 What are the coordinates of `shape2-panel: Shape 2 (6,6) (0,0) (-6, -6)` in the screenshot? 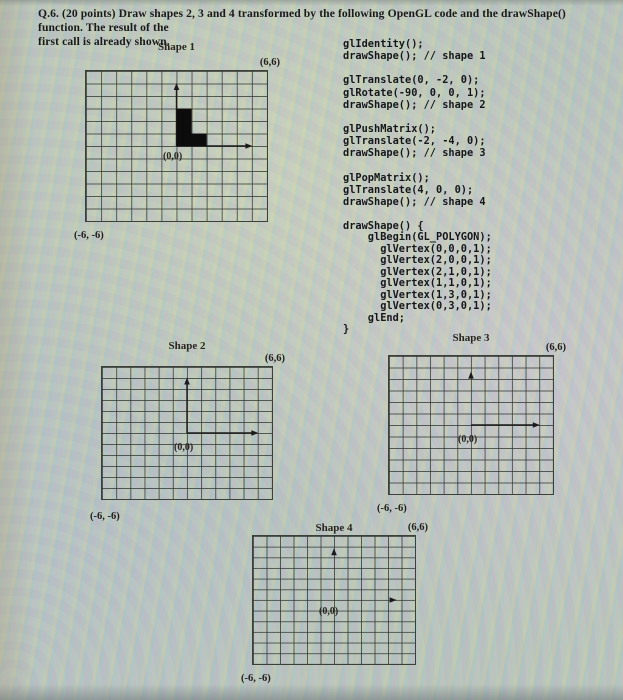 It's located at (187, 431).